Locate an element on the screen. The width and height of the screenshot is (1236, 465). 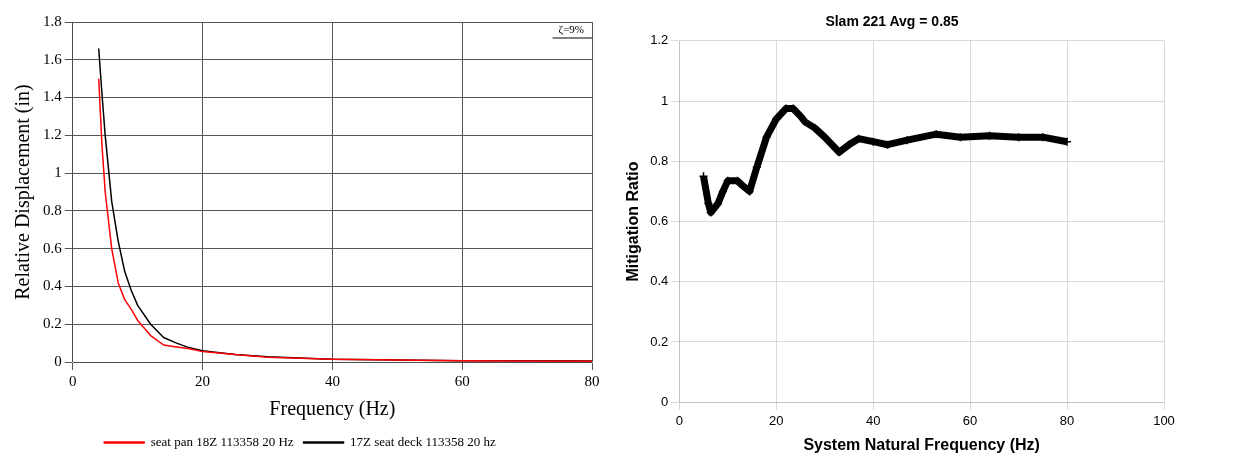
y-tick-label: 1.6 is located at coordinates (53, 58).